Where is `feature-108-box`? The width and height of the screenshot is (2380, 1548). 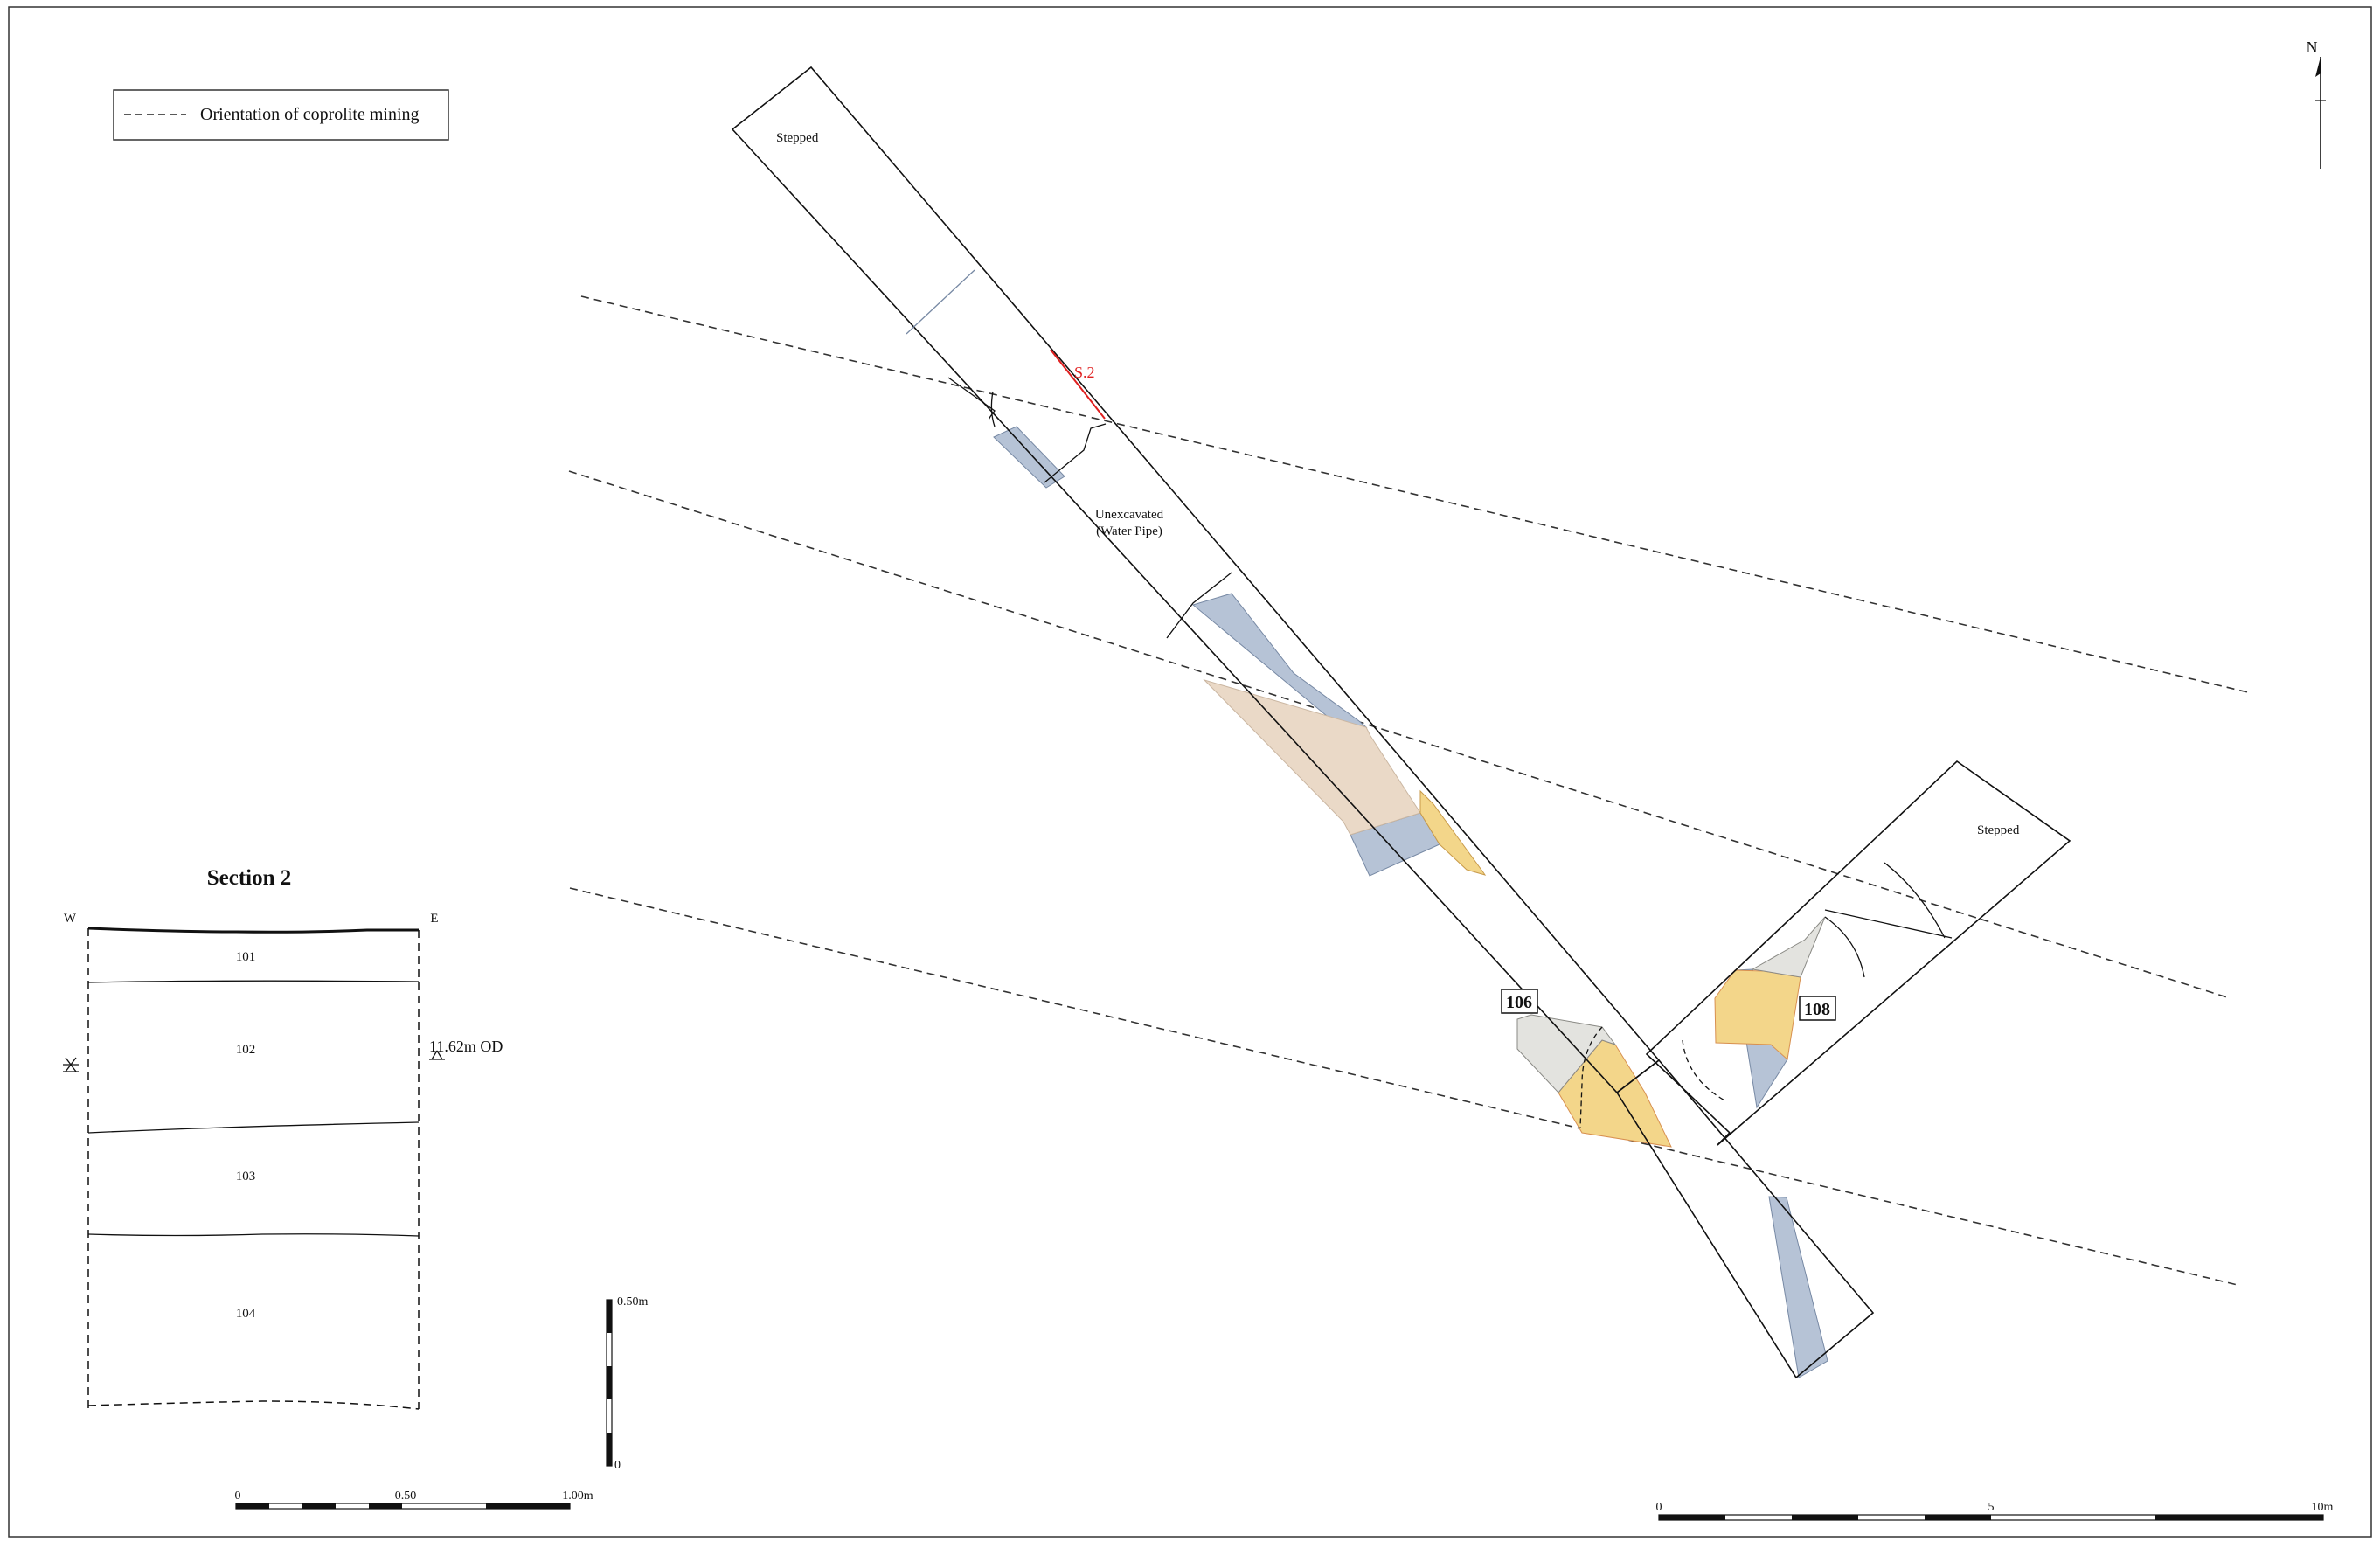 feature-108-box is located at coordinates (1817, 1009).